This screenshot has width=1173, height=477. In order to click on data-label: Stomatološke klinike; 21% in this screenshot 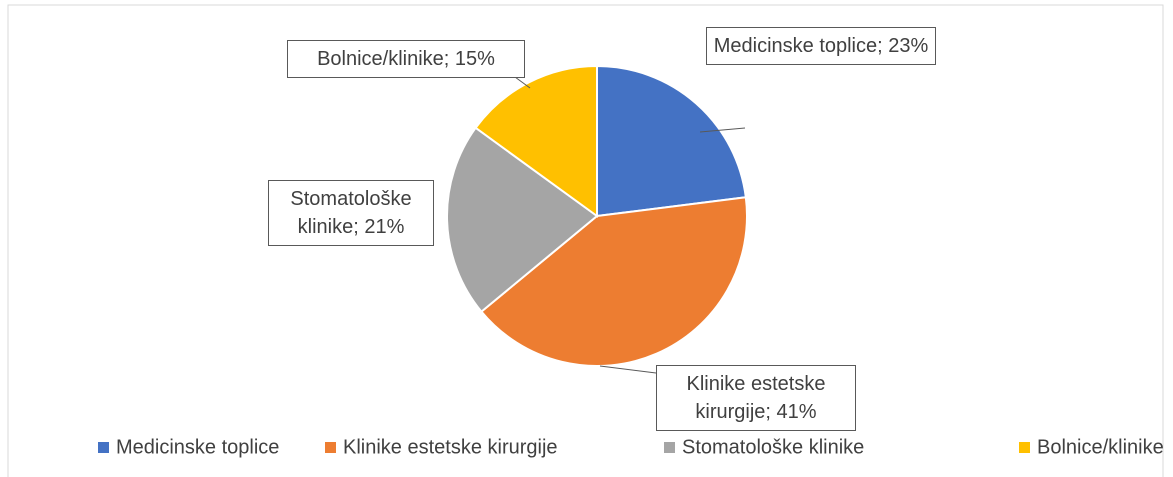, I will do `click(351, 213)`.